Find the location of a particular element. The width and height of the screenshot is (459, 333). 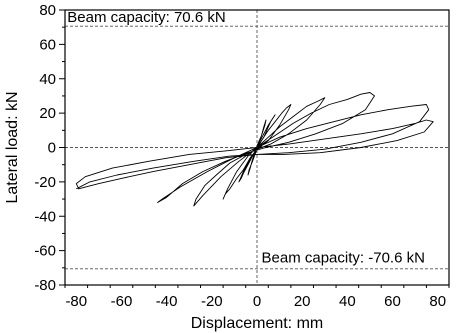

x-tick-label: 80 is located at coordinates (437, 301).